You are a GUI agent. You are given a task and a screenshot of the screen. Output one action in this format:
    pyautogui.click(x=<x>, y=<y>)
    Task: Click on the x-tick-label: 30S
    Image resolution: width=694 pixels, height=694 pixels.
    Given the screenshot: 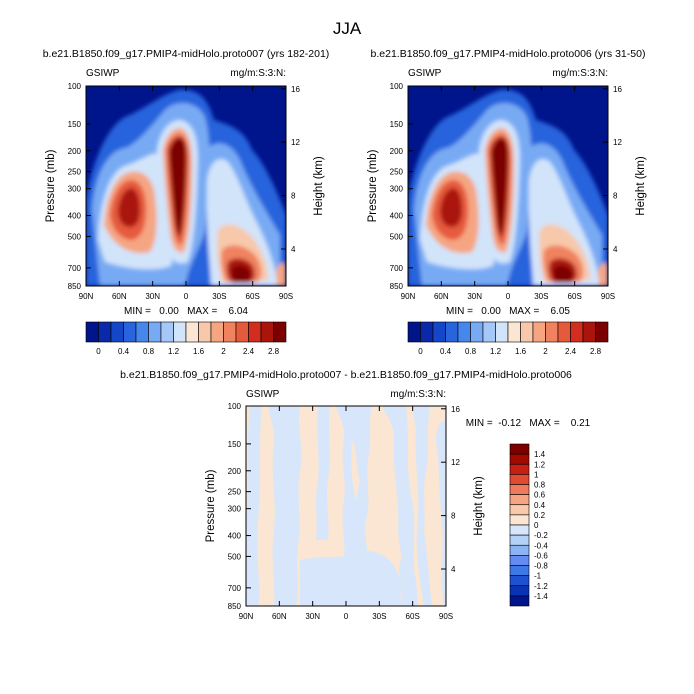 What is the action you would take?
    pyautogui.click(x=379, y=616)
    